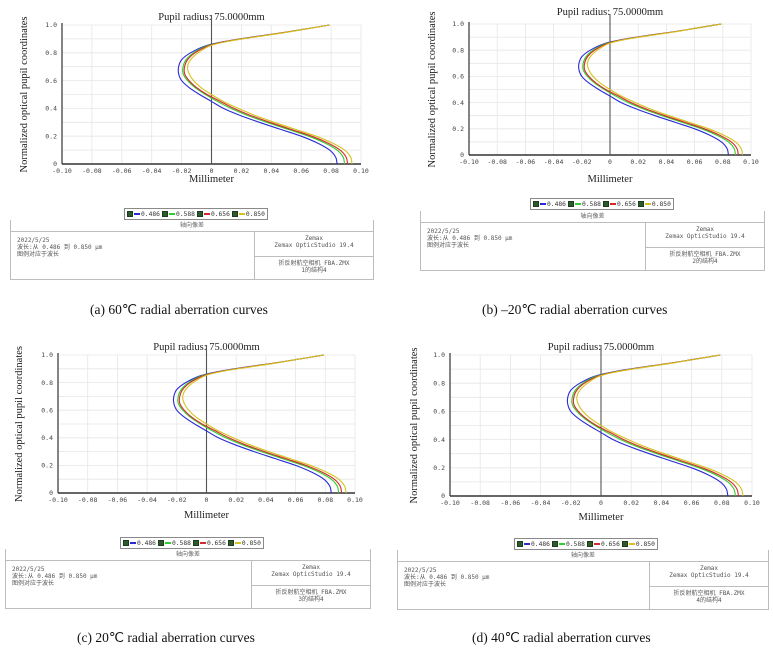  I want to click on info-date: 2022/5/25, so click(28, 569).